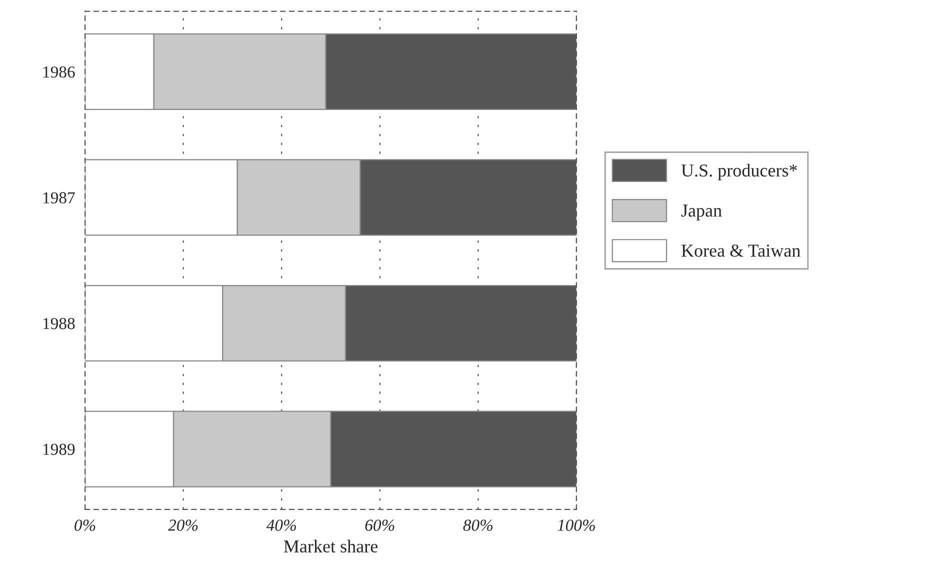 The height and width of the screenshot is (566, 945). I want to click on y-tick-label: 1988, so click(59, 324).